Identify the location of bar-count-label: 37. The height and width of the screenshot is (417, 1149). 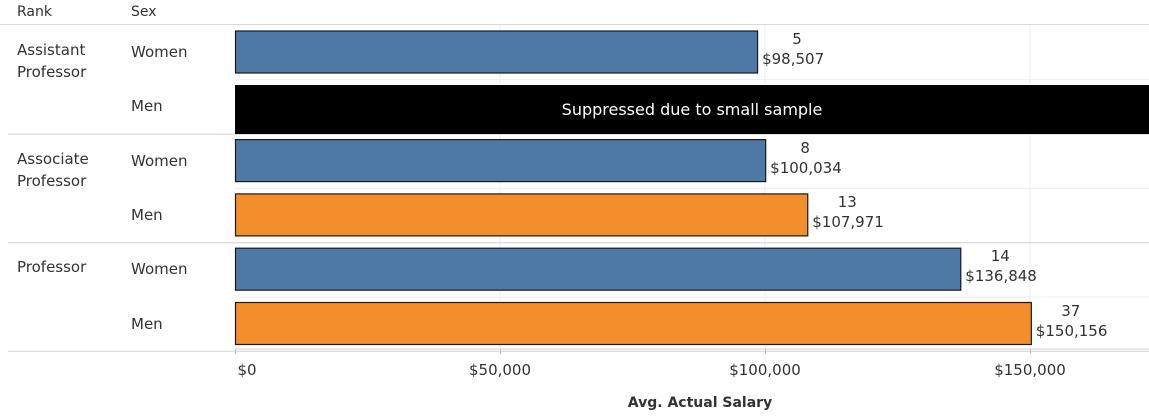
(1071, 310).